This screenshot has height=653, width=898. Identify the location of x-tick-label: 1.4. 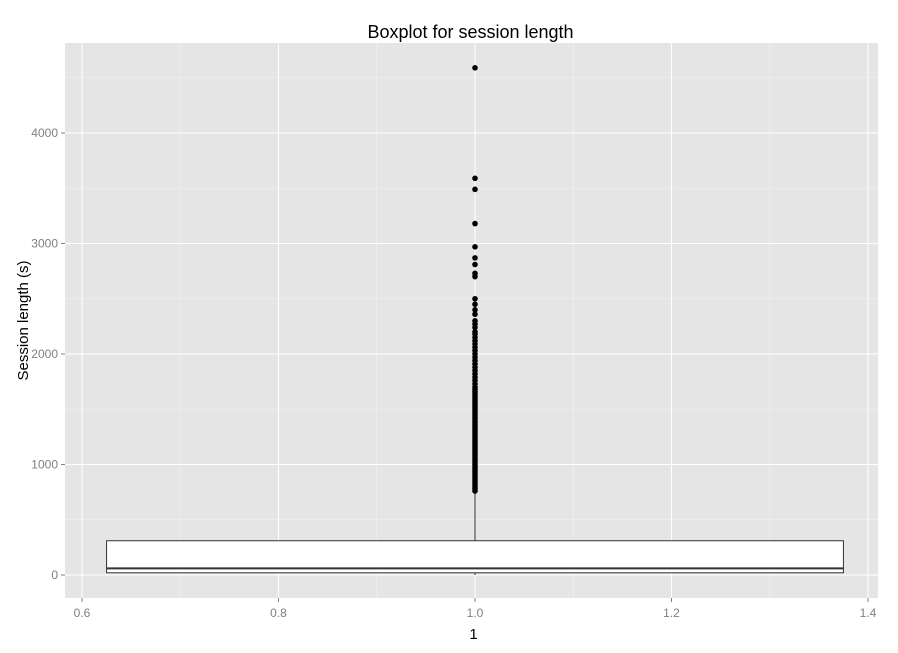
(868, 613).